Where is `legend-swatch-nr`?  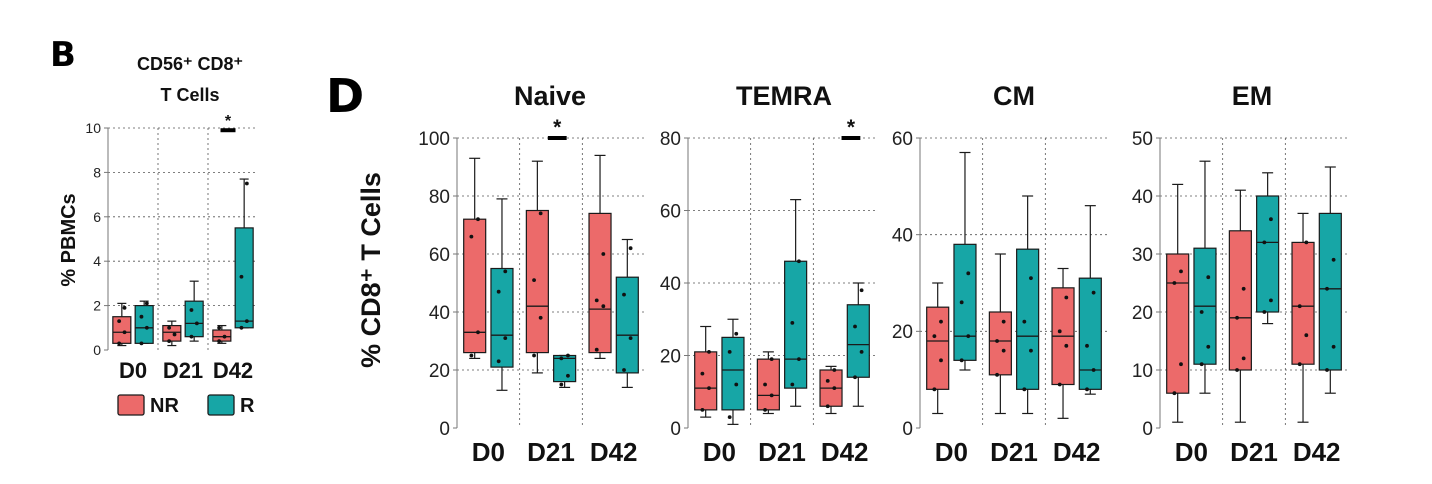
legend-swatch-nr is located at coordinates (131, 405).